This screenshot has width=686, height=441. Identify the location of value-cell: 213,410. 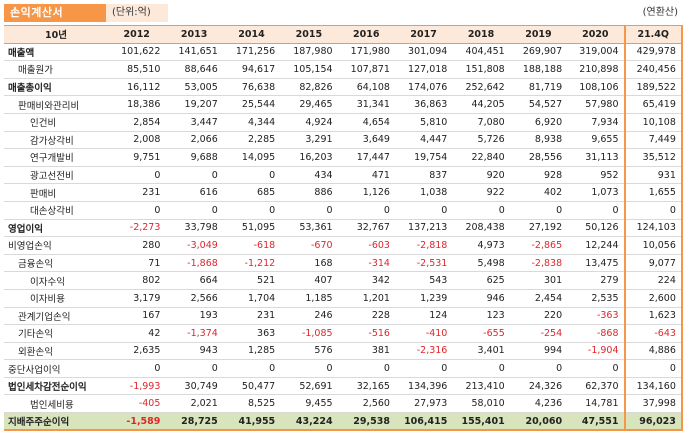
(481, 386).